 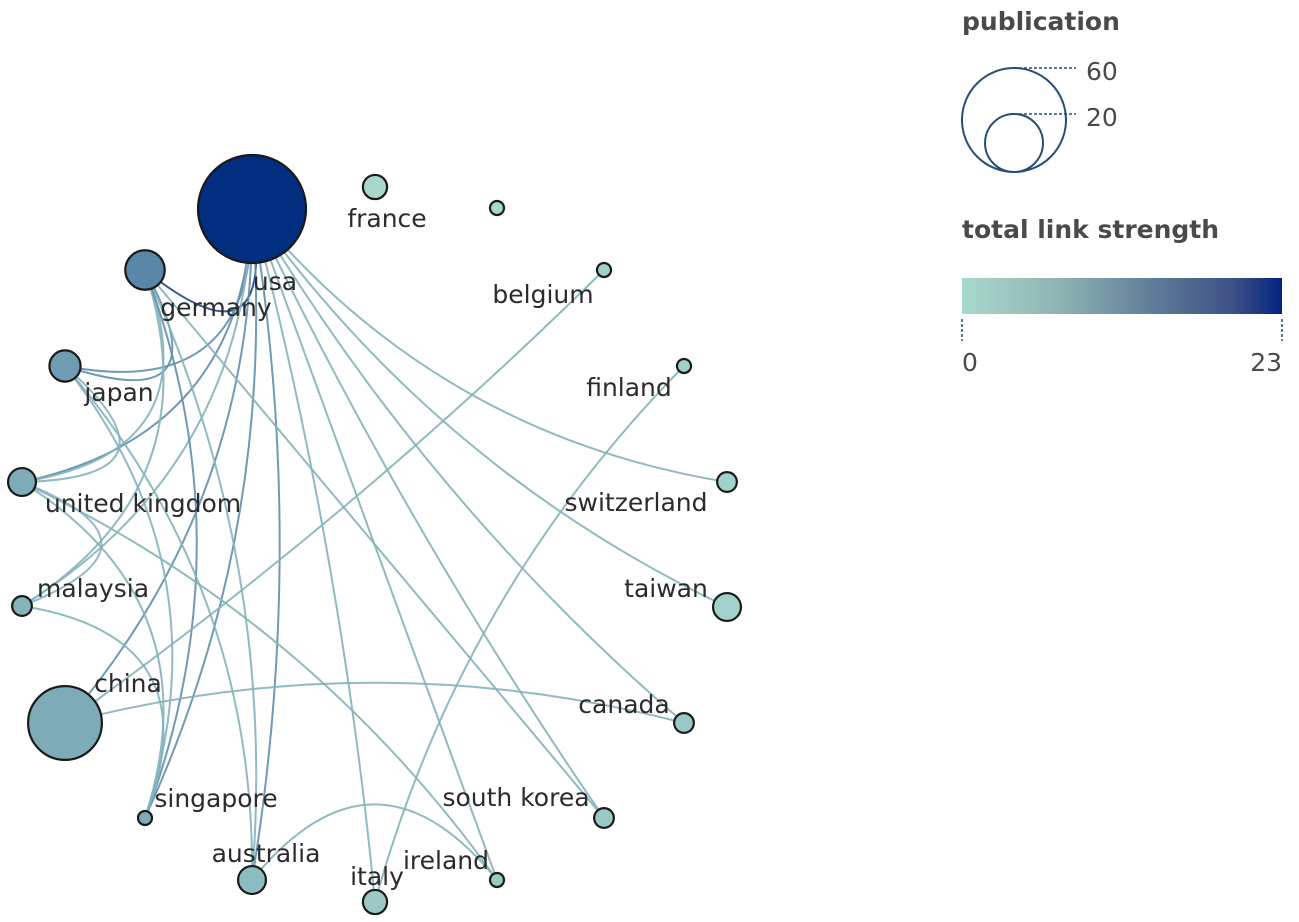 What do you see at coordinates (62, 544) in the screenshot?
I see `edge-united-kingdom-malaysia` at bounding box center [62, 544].